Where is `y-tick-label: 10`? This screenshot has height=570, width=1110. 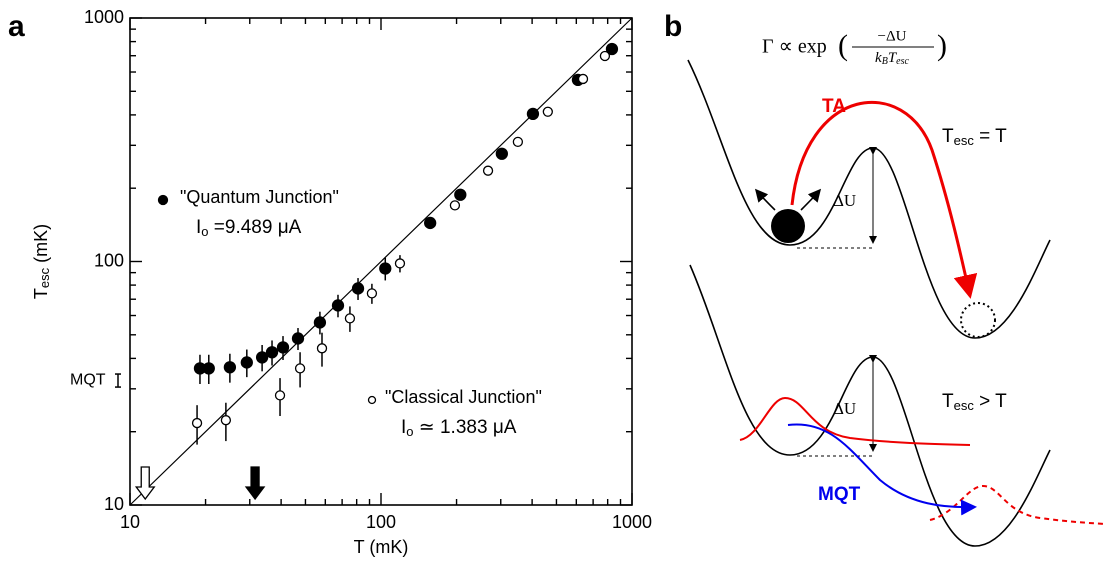 y-tick-label: 10 is located at coordinates (114, 504).